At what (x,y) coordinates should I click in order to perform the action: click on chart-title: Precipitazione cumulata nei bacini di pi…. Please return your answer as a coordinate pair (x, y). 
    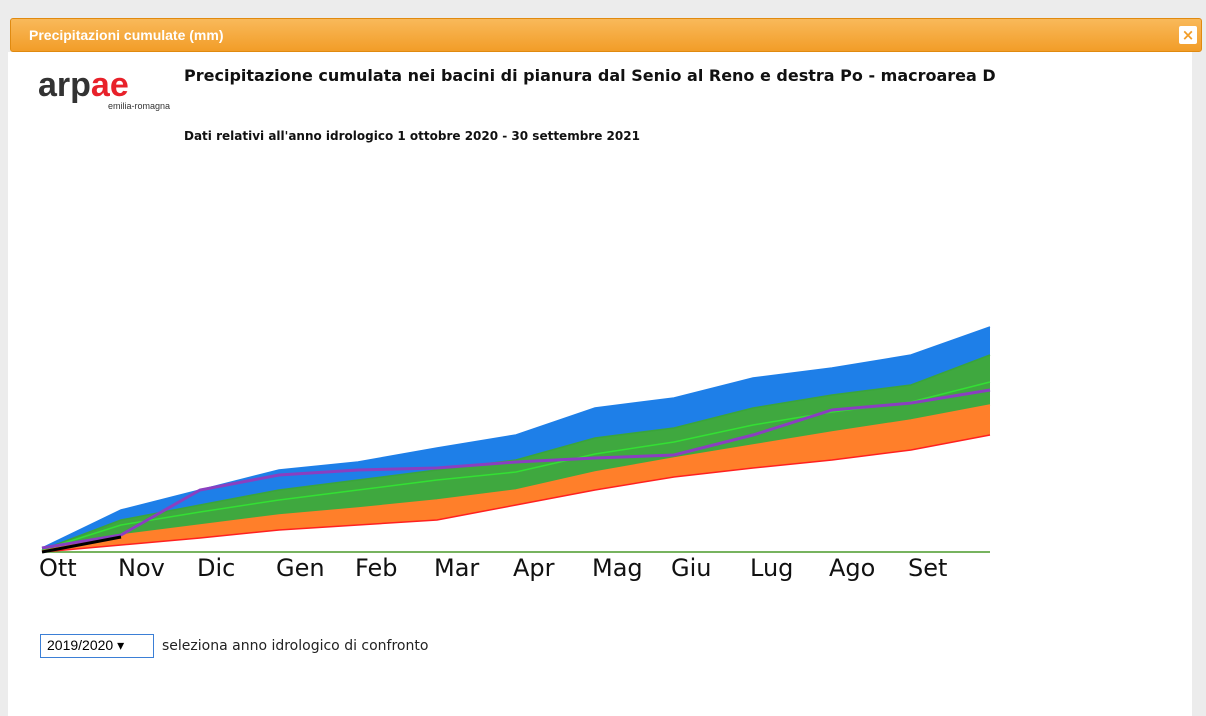
    Looking at the image, I should click on (590, 75).